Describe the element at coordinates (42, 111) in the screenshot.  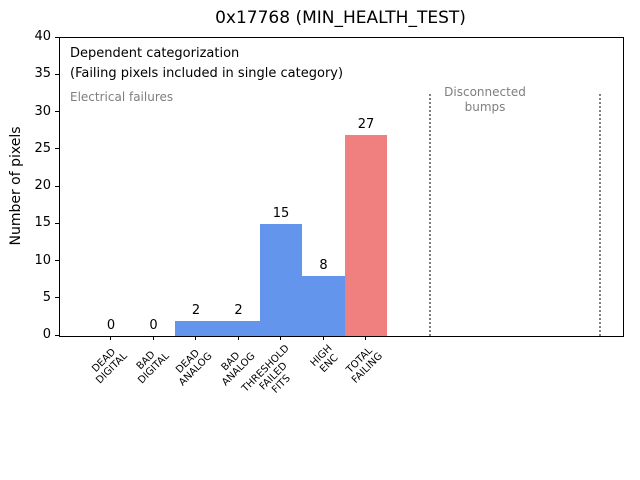
I see `y-tick-label: 30` at that location.